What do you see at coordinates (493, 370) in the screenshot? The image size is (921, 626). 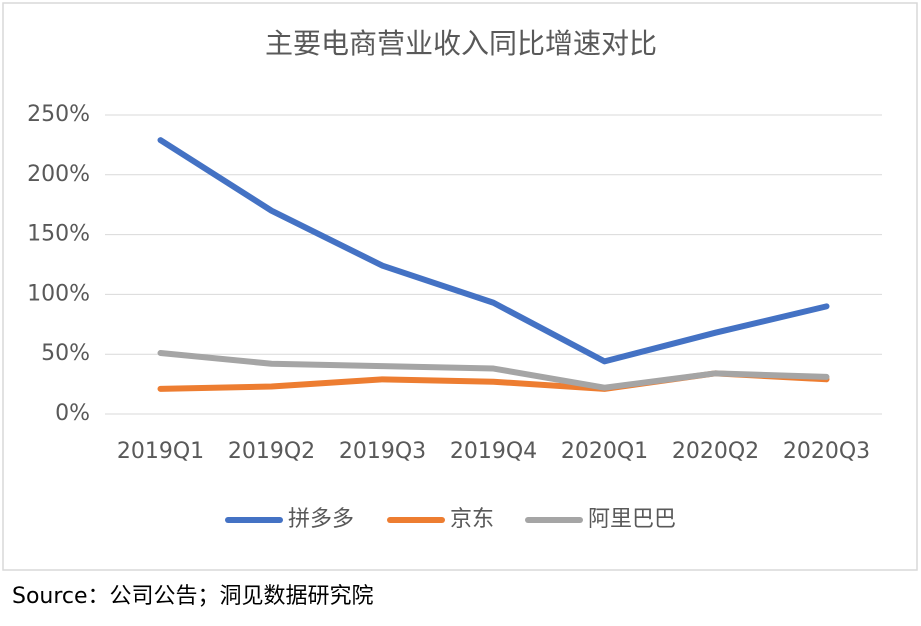 I see `series-line` at bounding box center [493, 370].